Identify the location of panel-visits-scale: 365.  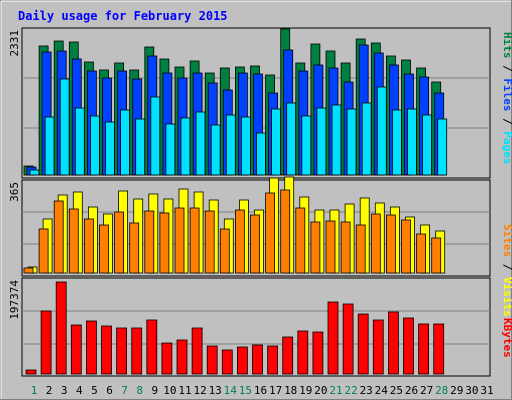
(14, 192).